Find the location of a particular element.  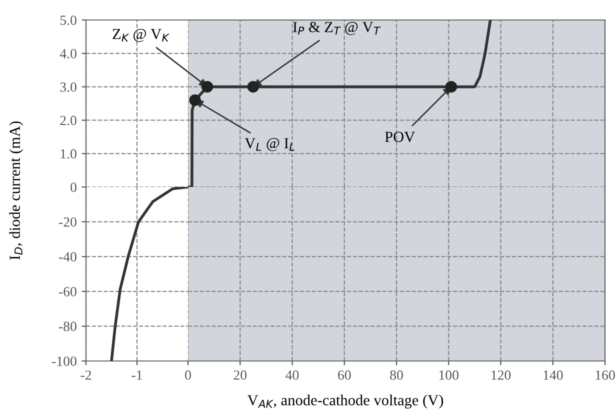

y-tick-label: 2.0 is located at coordinates (68, 121).